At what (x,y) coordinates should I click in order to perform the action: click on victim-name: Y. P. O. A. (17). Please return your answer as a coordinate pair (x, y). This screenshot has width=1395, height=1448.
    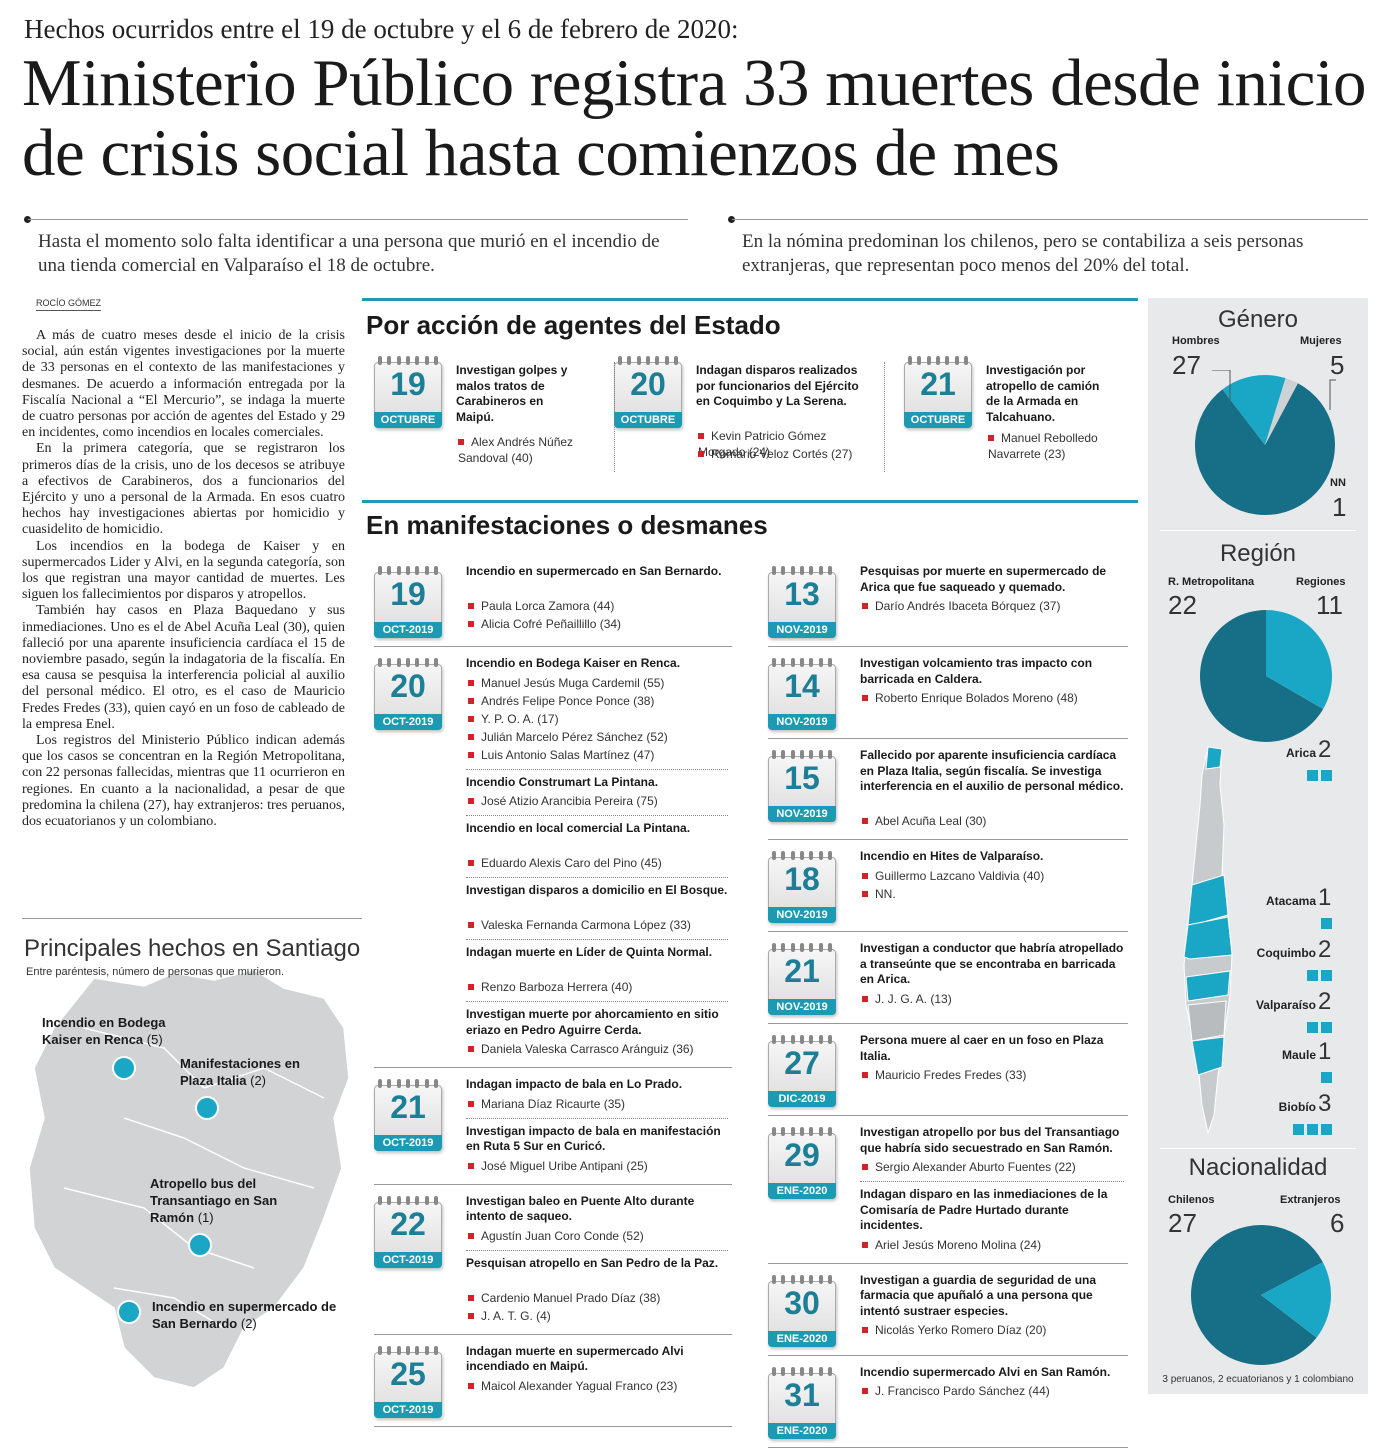
    Looking at the image, I should click on (599, 719).